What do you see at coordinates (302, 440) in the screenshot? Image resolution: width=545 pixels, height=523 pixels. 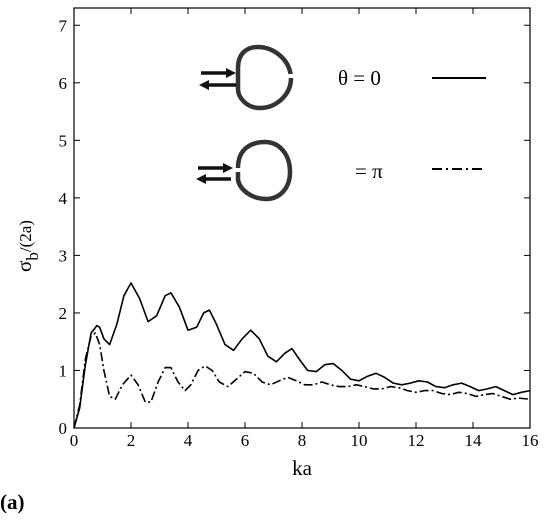 I see `x-tick-label: 8` at bounding box center [302, 440].